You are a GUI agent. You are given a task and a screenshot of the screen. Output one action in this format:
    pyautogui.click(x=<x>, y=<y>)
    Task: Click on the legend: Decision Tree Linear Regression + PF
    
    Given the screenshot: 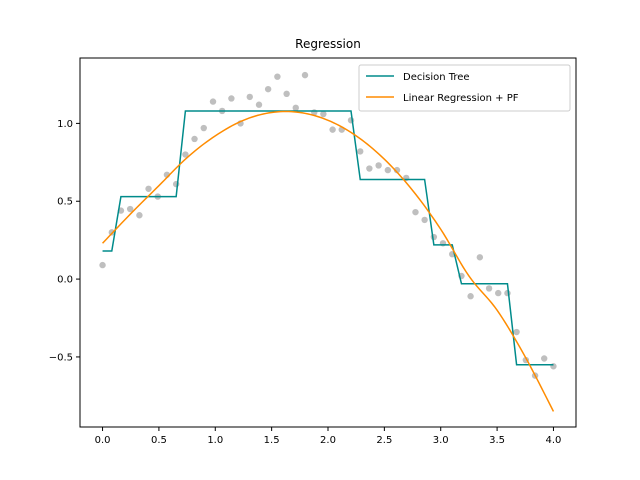 What is the action you would take?
    pyautogui.click(x=464, y=88)
    